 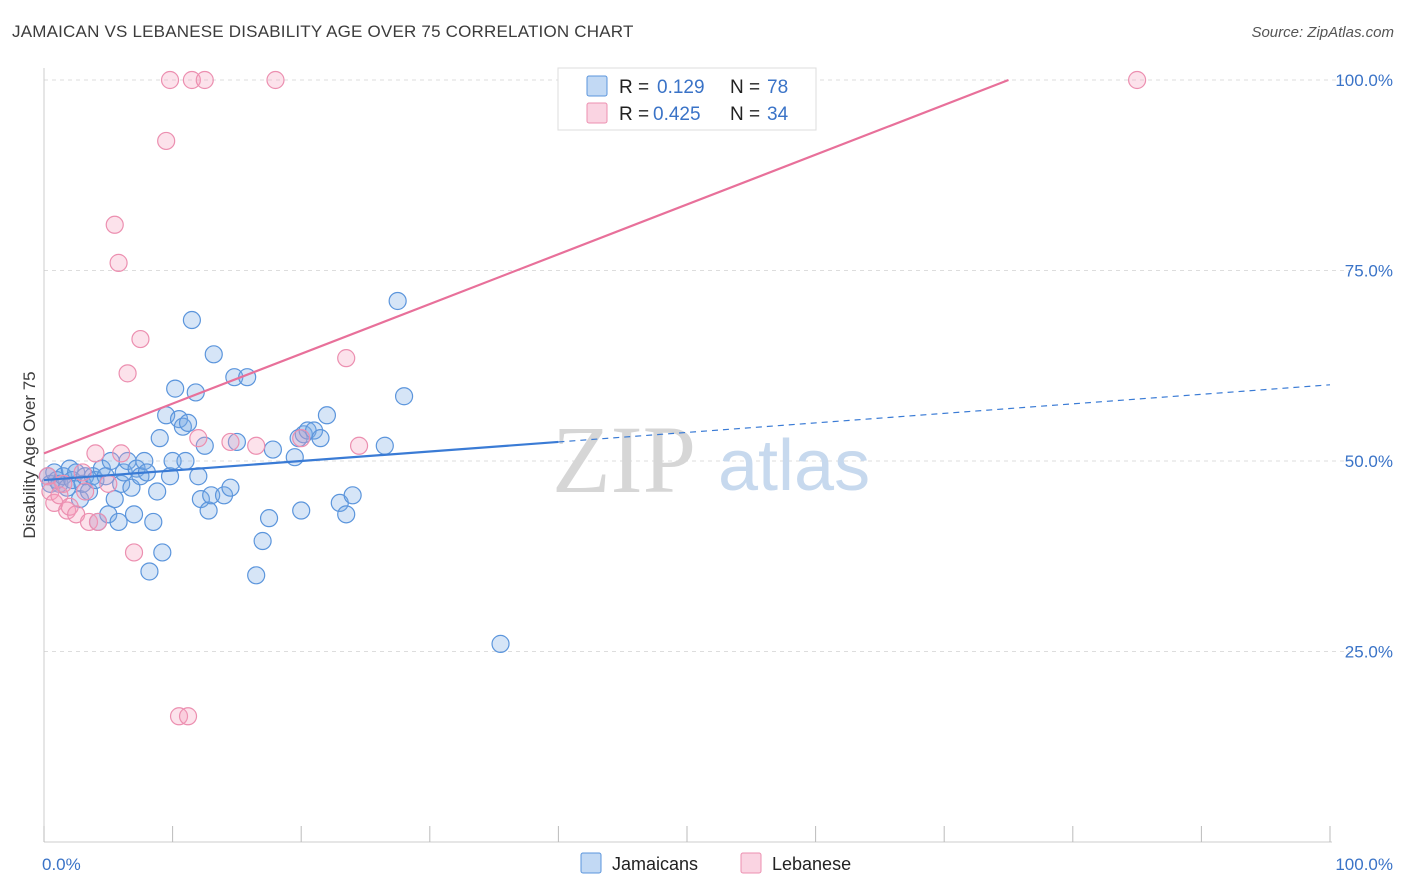 I want to click on trendline-jamaicans-extension, so click(x=944, y=413).